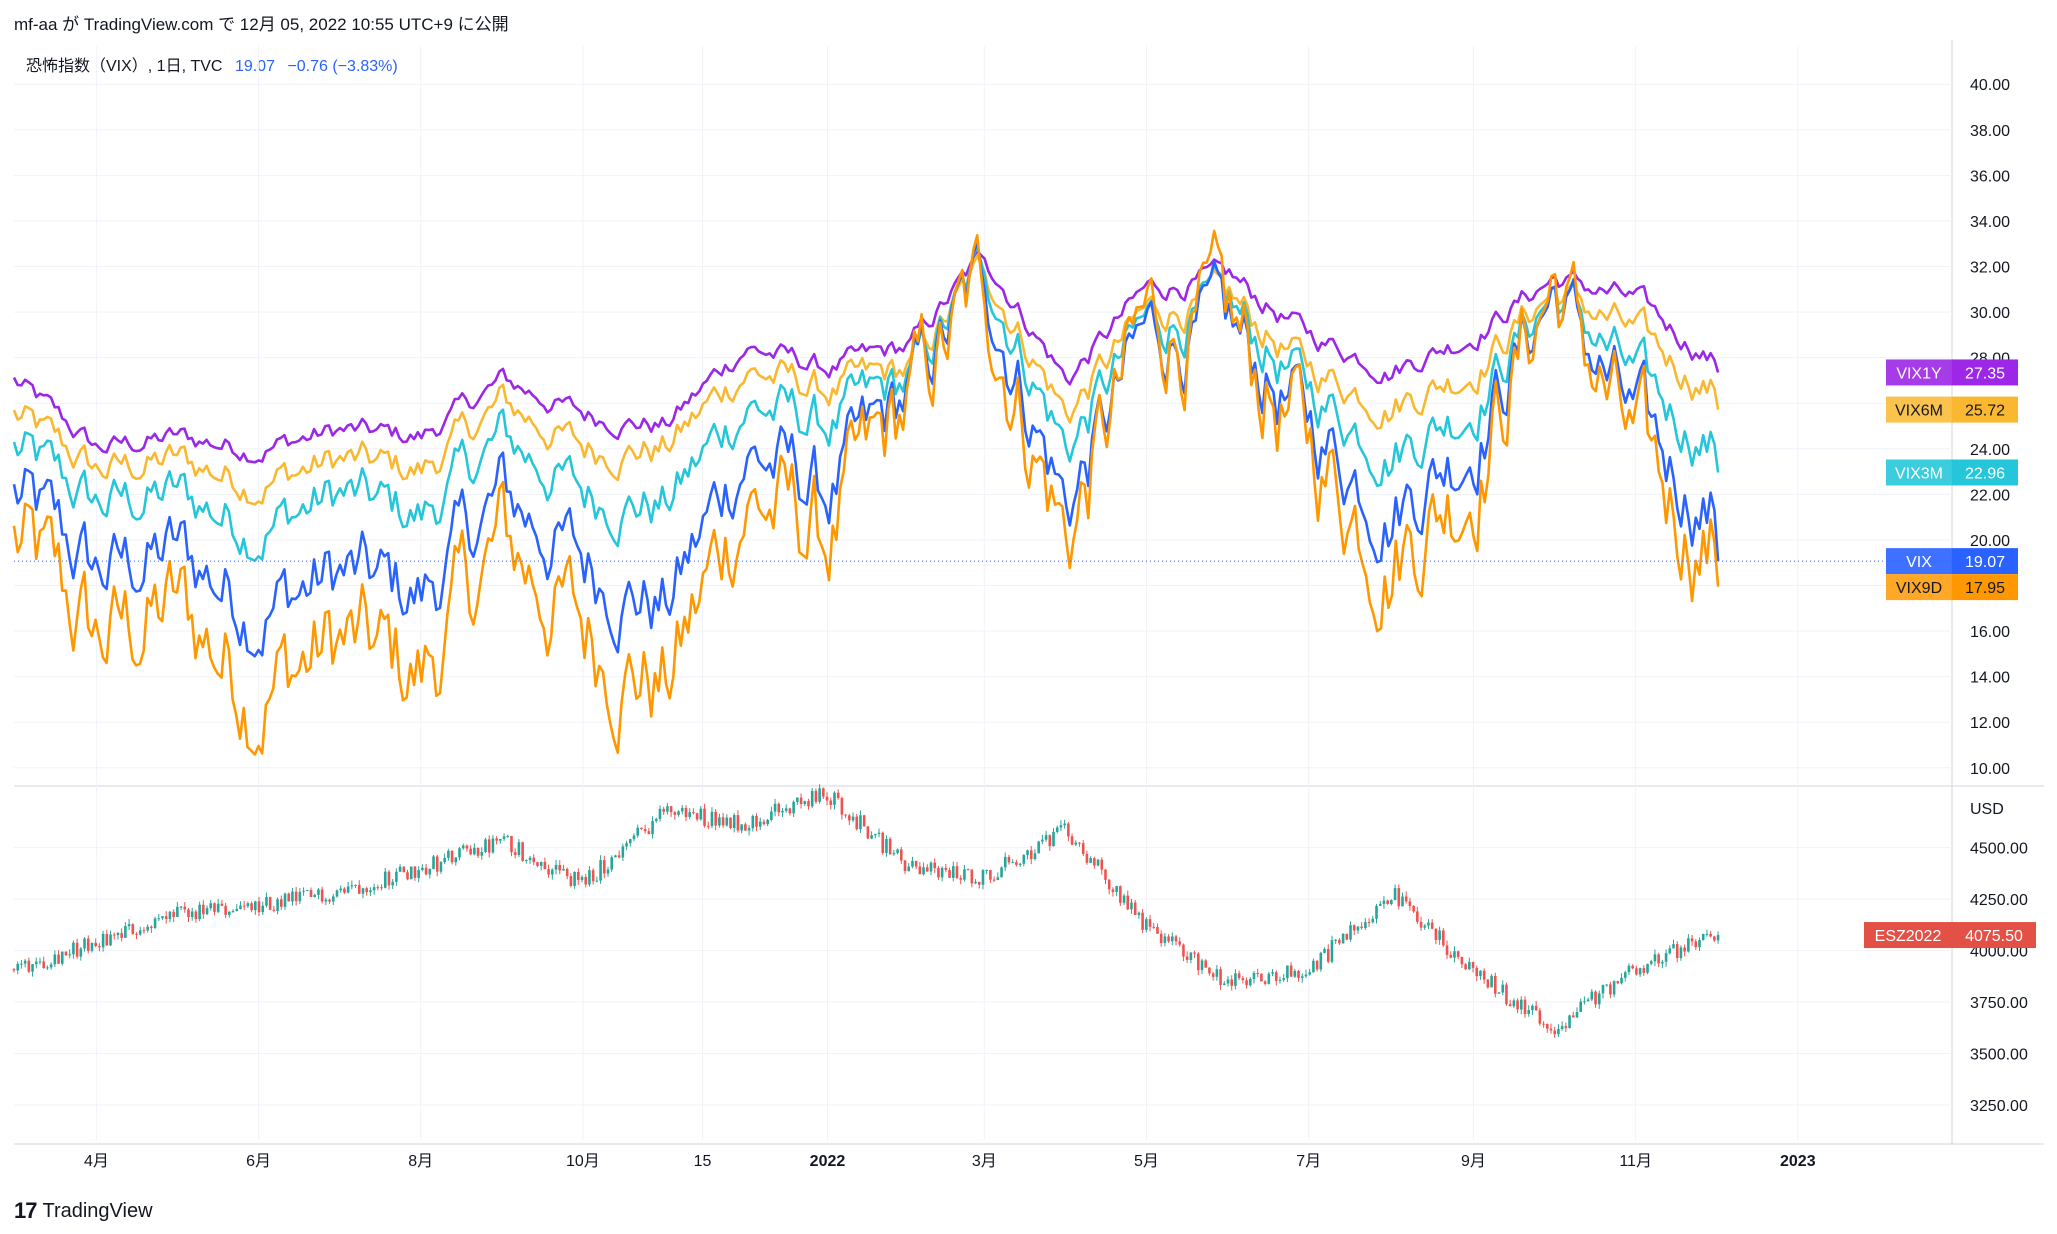 The height and width of the screenshot is (1234, 2057). I want to click on x-tick-label: 11月, so click(1635, 1161).